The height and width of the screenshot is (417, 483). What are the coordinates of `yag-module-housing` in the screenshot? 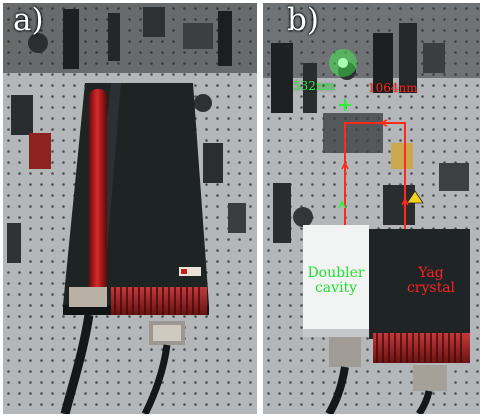 It's located at (419, 284).